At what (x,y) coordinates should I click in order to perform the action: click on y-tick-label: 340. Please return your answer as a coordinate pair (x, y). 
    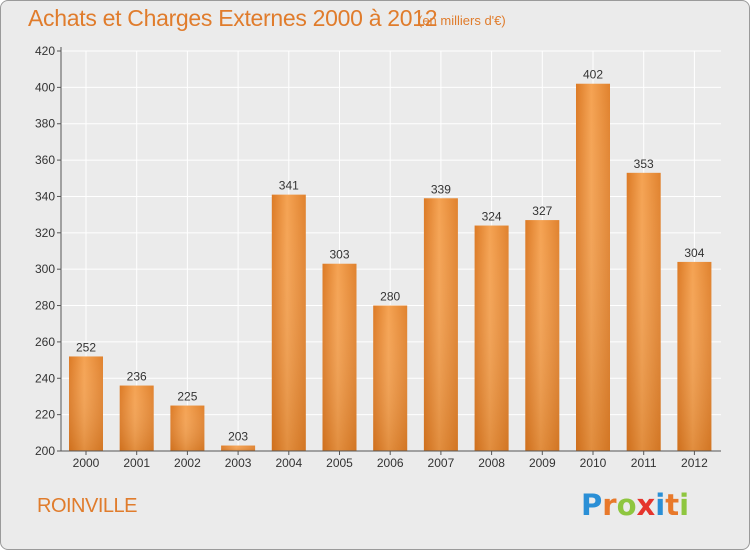
    Looking at the image, I should click on (45, 196).